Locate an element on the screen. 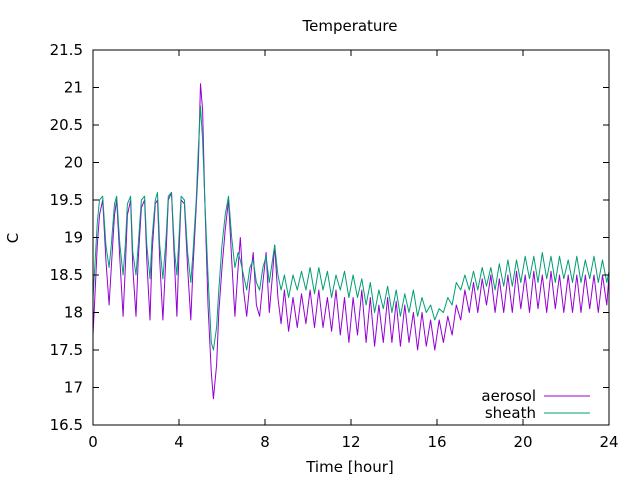  y-tick-label: 20 is located at coordinates (73, 163).